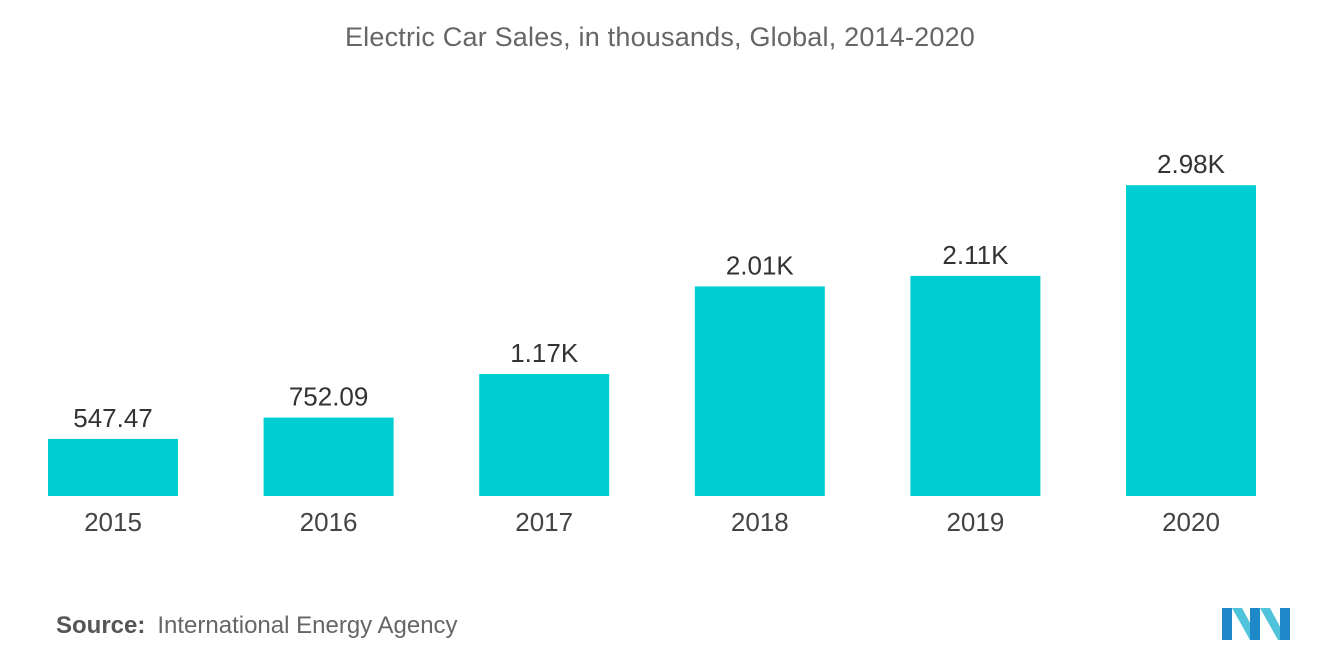  What do you see at coordinates (975, 255) in the screenshot?
I see `value-label-2019: 2.11K` at bounding box center [975, 255].